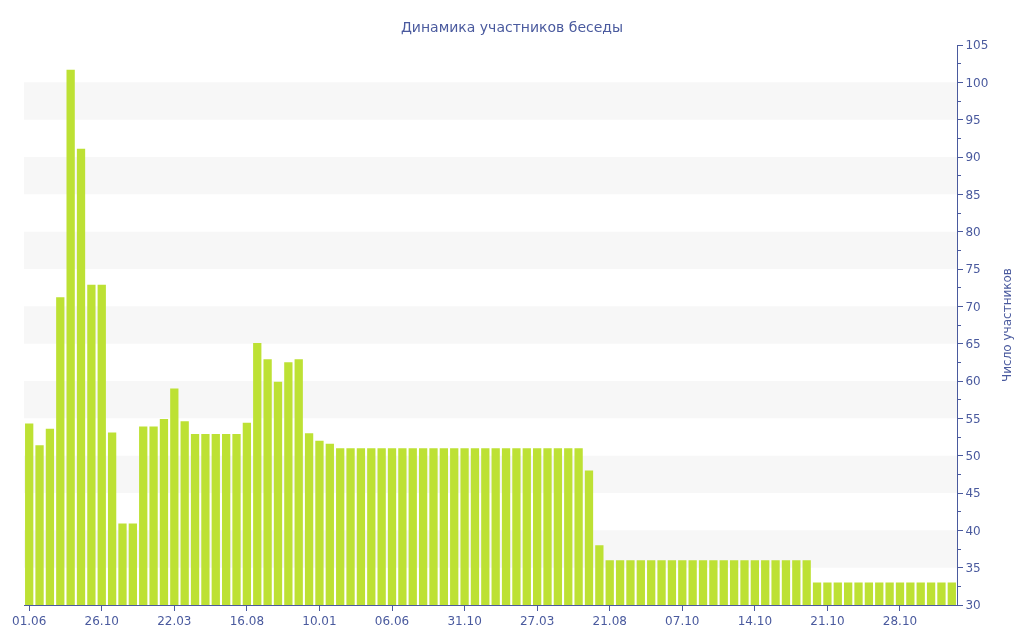 The width and height of the screenshot is (1024, 640). I want to click on y-tick-label: 65, so click(973, 343).